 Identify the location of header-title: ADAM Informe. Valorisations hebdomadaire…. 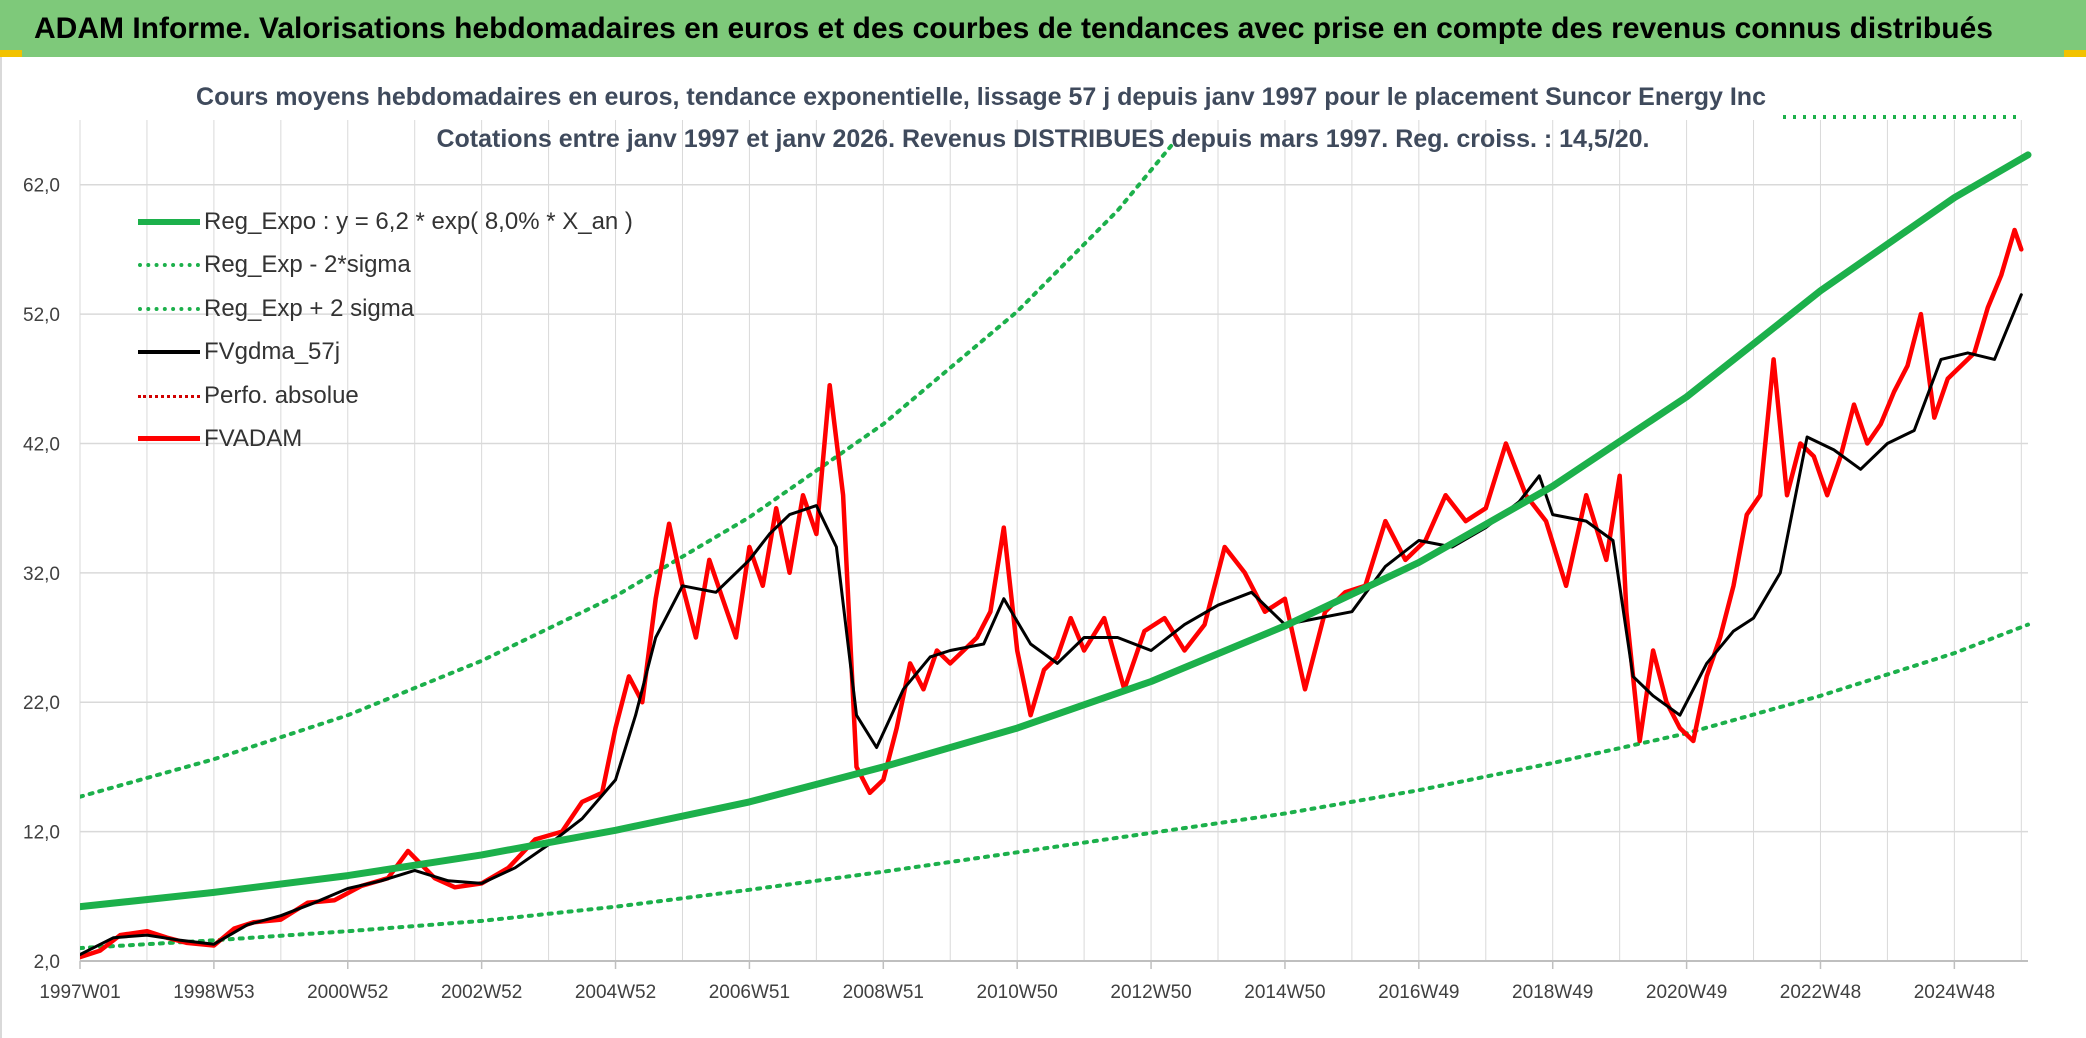
(1013, 28).